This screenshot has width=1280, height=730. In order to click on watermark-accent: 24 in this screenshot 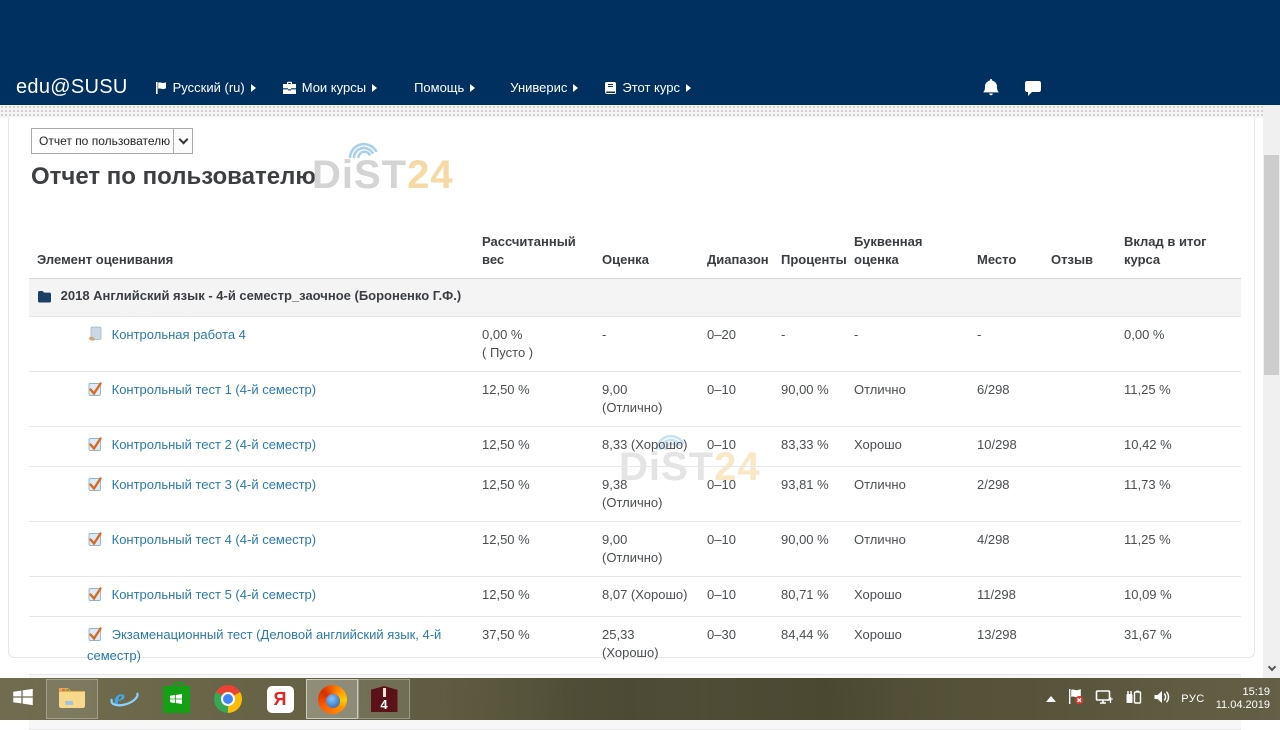, I will do `click(430, 175)`.